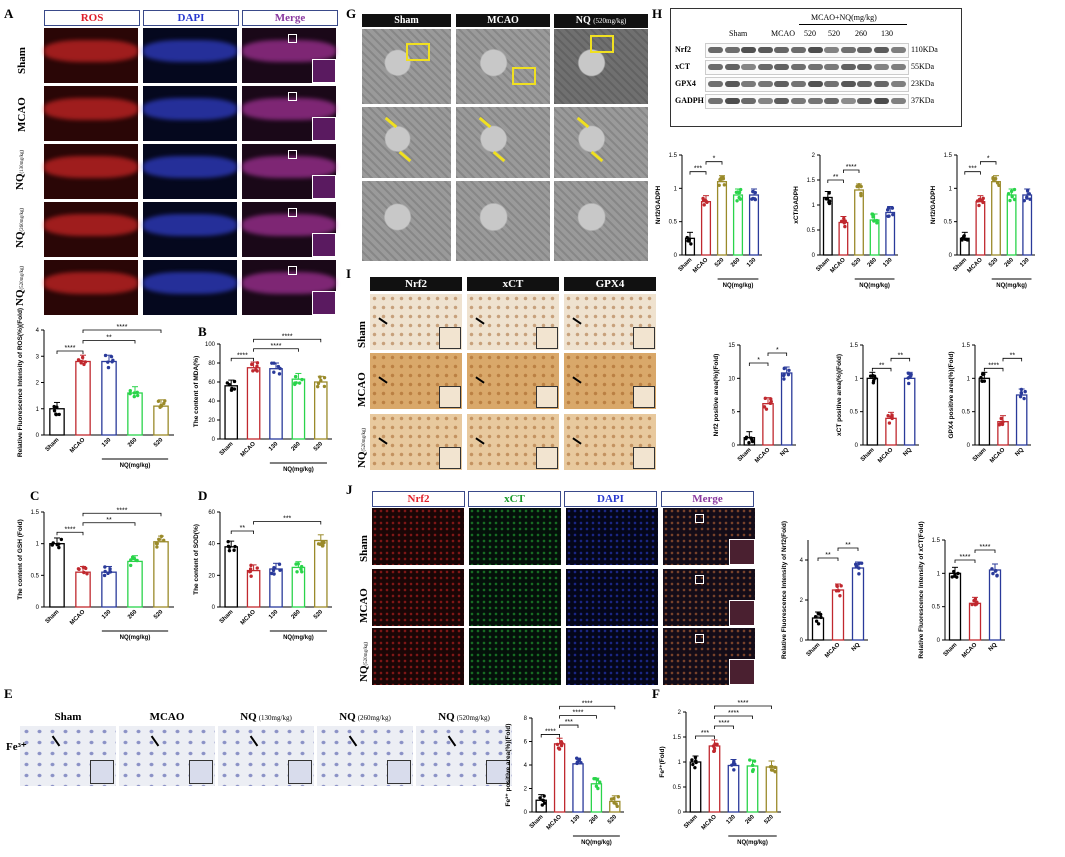  I want to click on panel-label-a: A, so click(9, 13).